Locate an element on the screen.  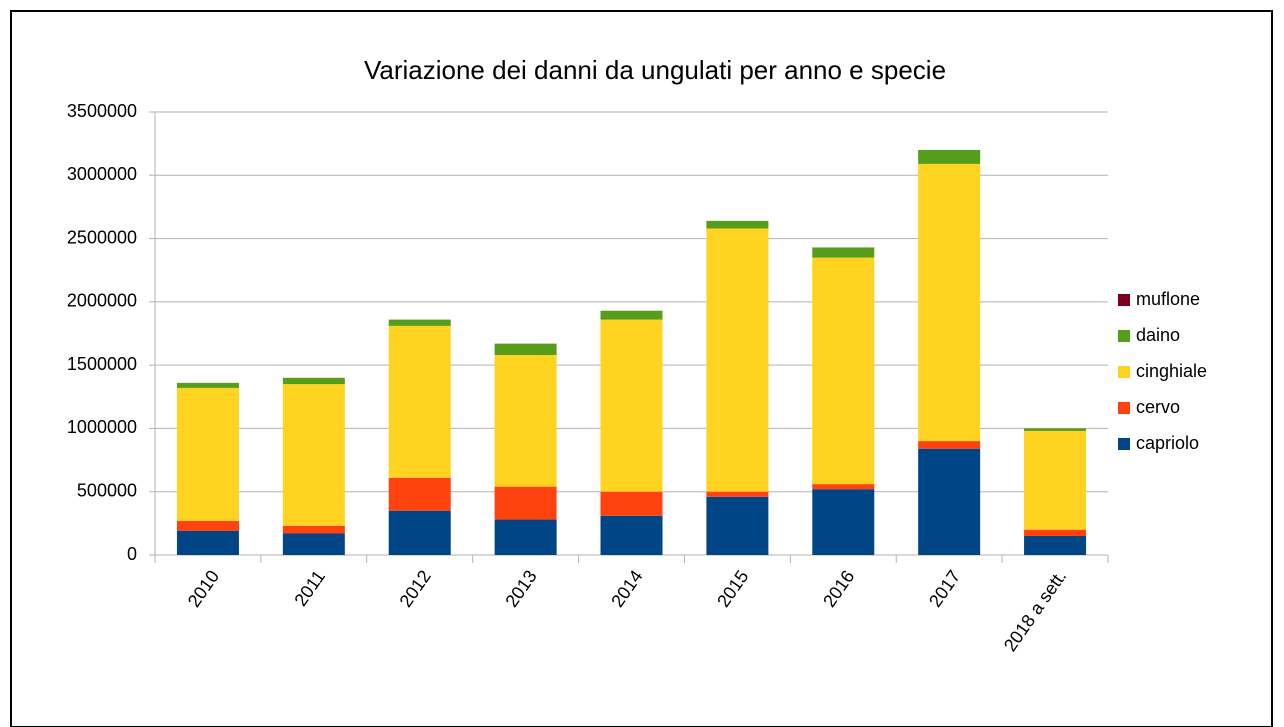
y-tick-label: 2000000 is located at coordinates (102, 301).